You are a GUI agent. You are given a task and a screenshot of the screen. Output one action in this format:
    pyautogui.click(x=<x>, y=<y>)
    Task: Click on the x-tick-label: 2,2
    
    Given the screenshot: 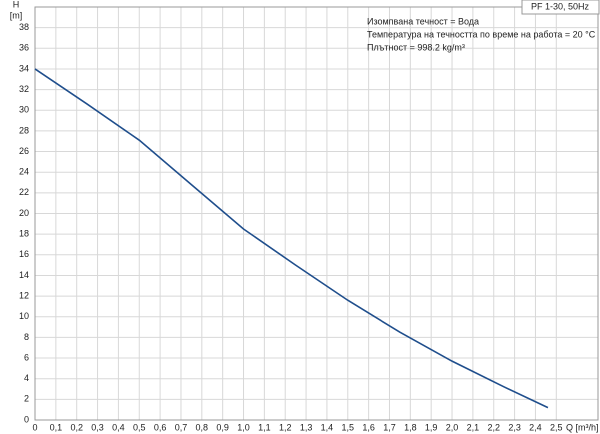 What is the action you would take?
    pyautogui.click(x=493, y=427)
    